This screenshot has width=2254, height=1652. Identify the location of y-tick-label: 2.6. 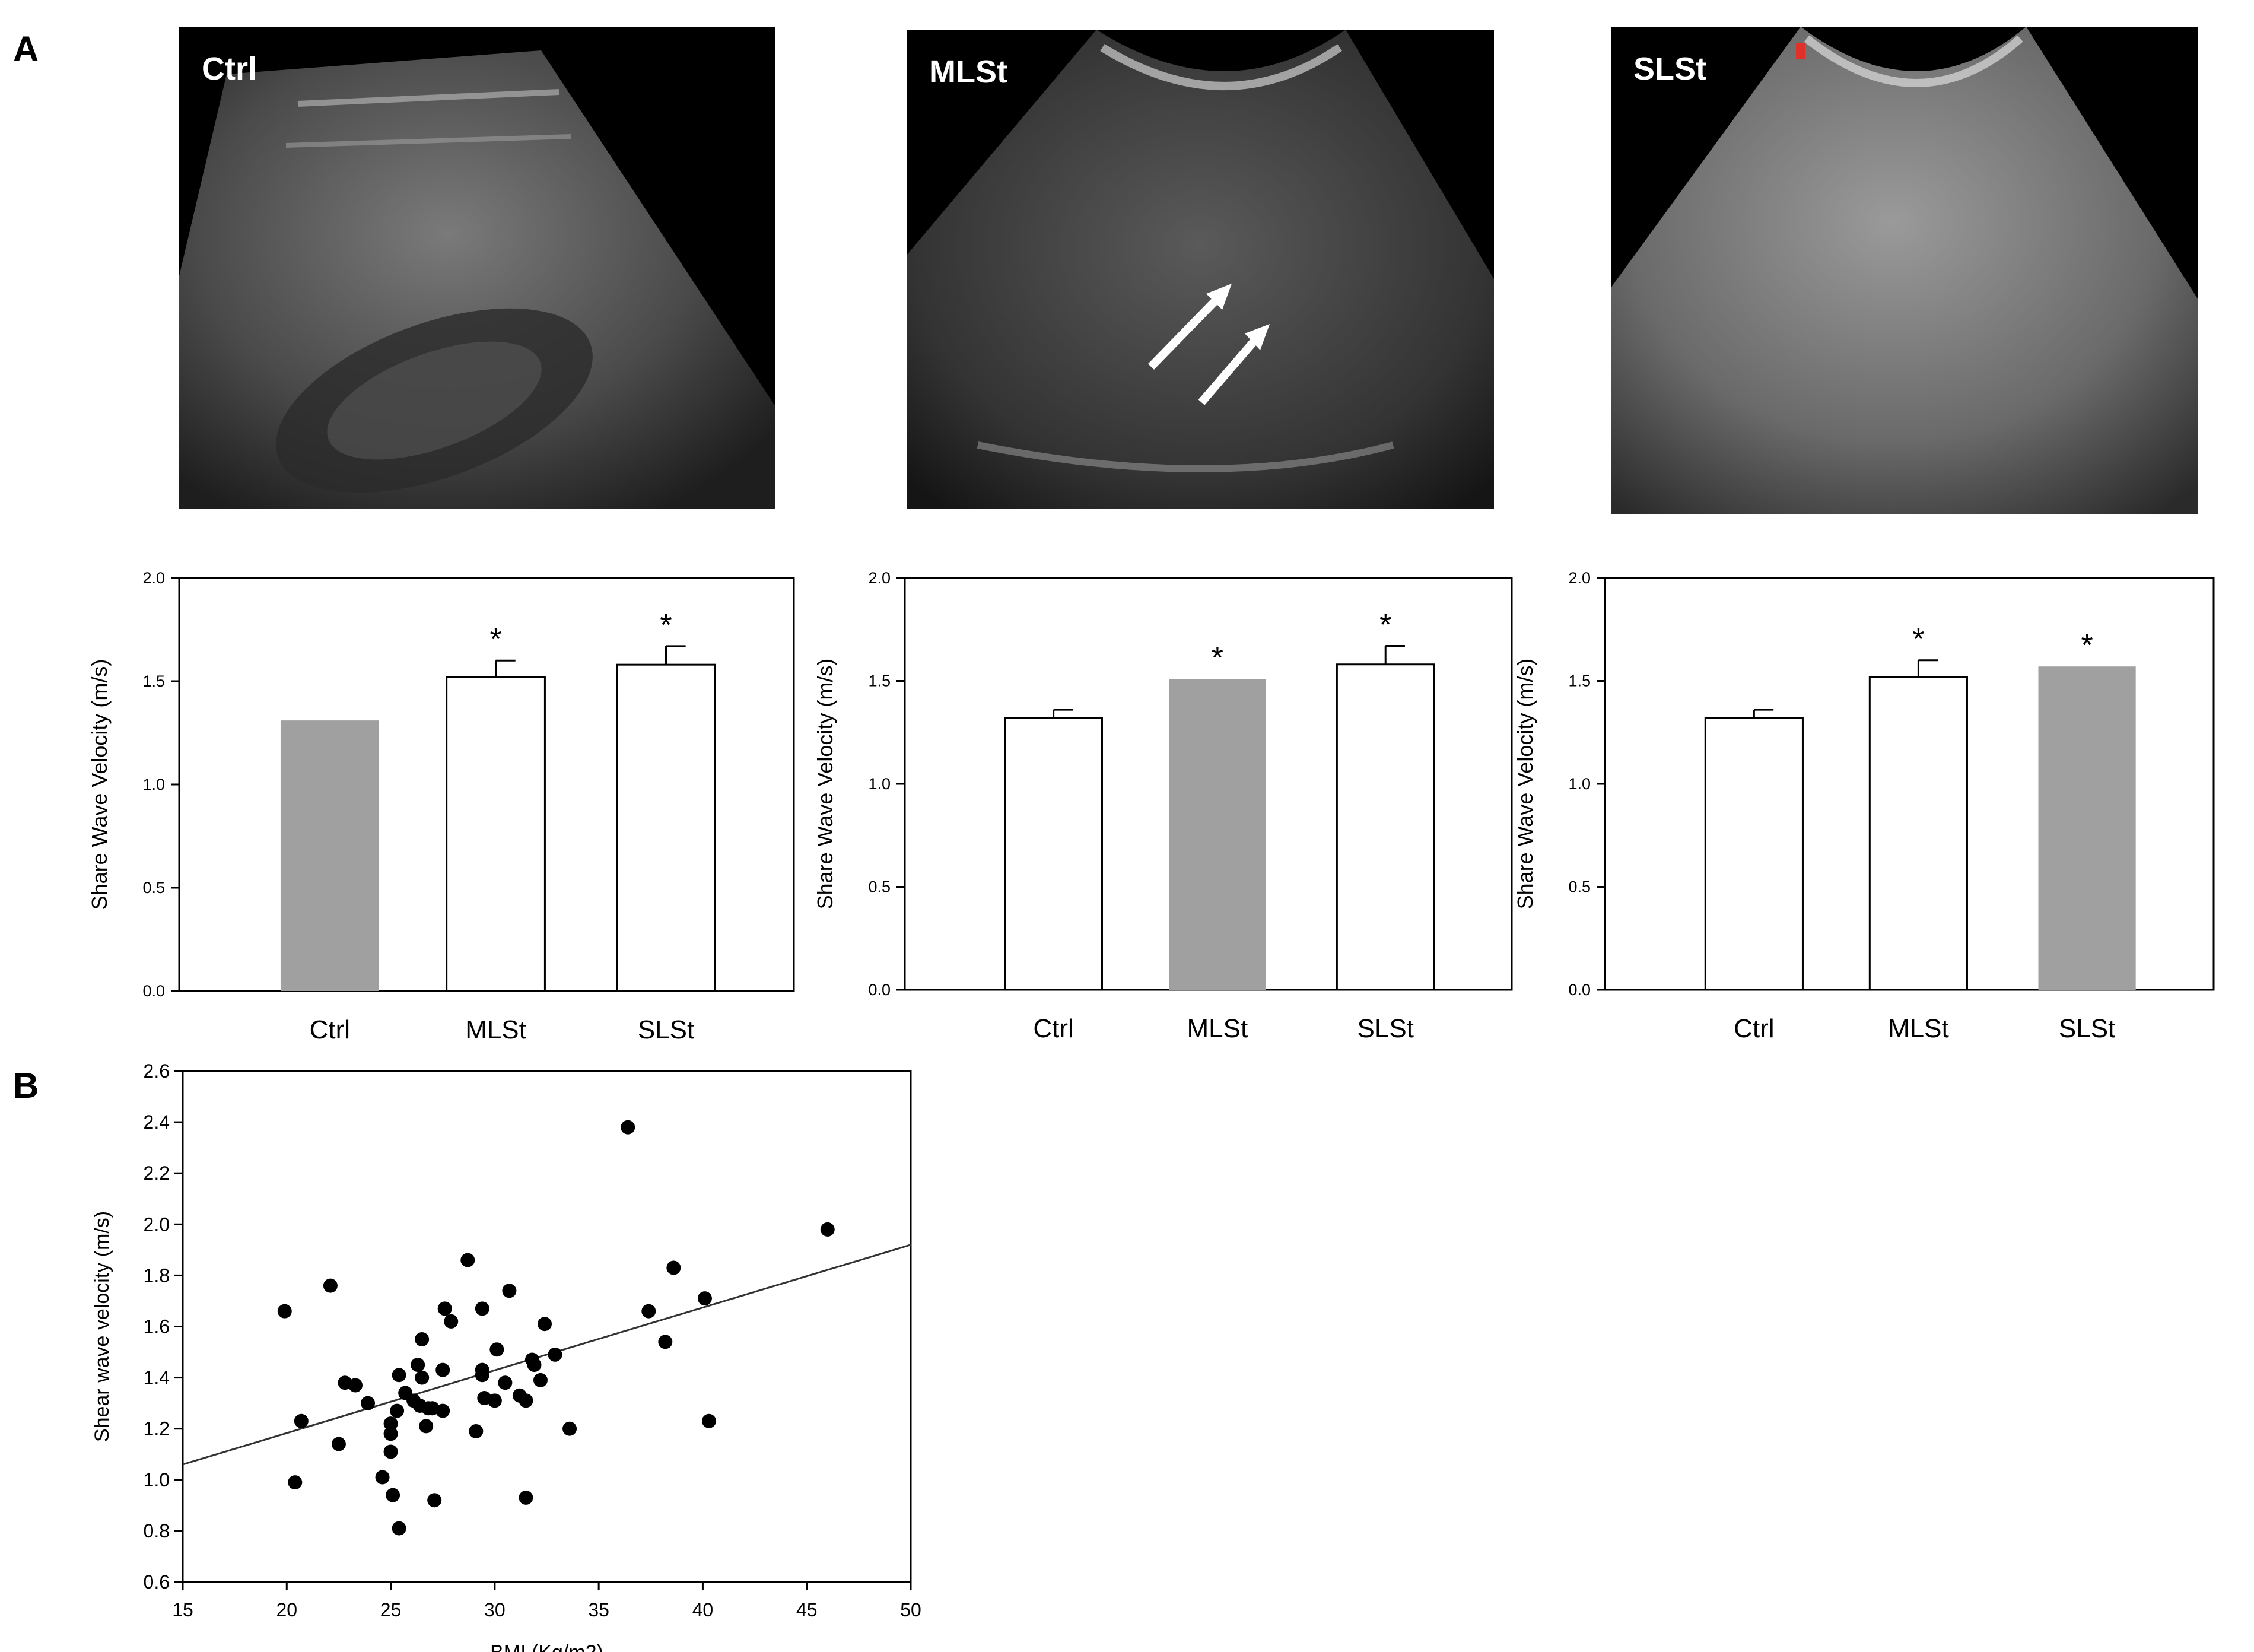
(157, 1071).